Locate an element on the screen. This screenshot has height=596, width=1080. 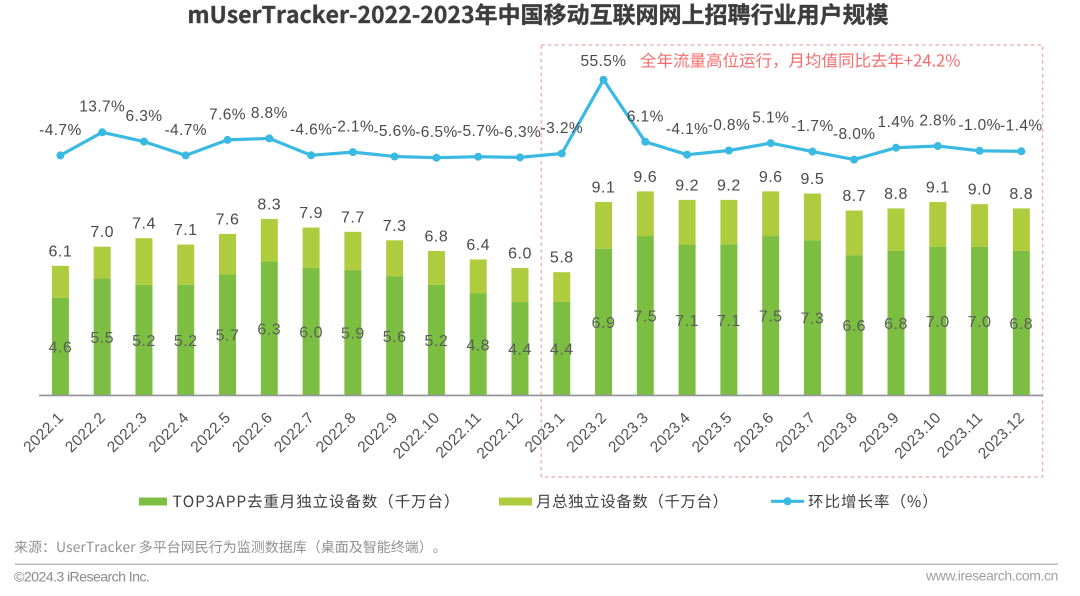
svg-text: 7.7 is located at coordinates (353, 217).